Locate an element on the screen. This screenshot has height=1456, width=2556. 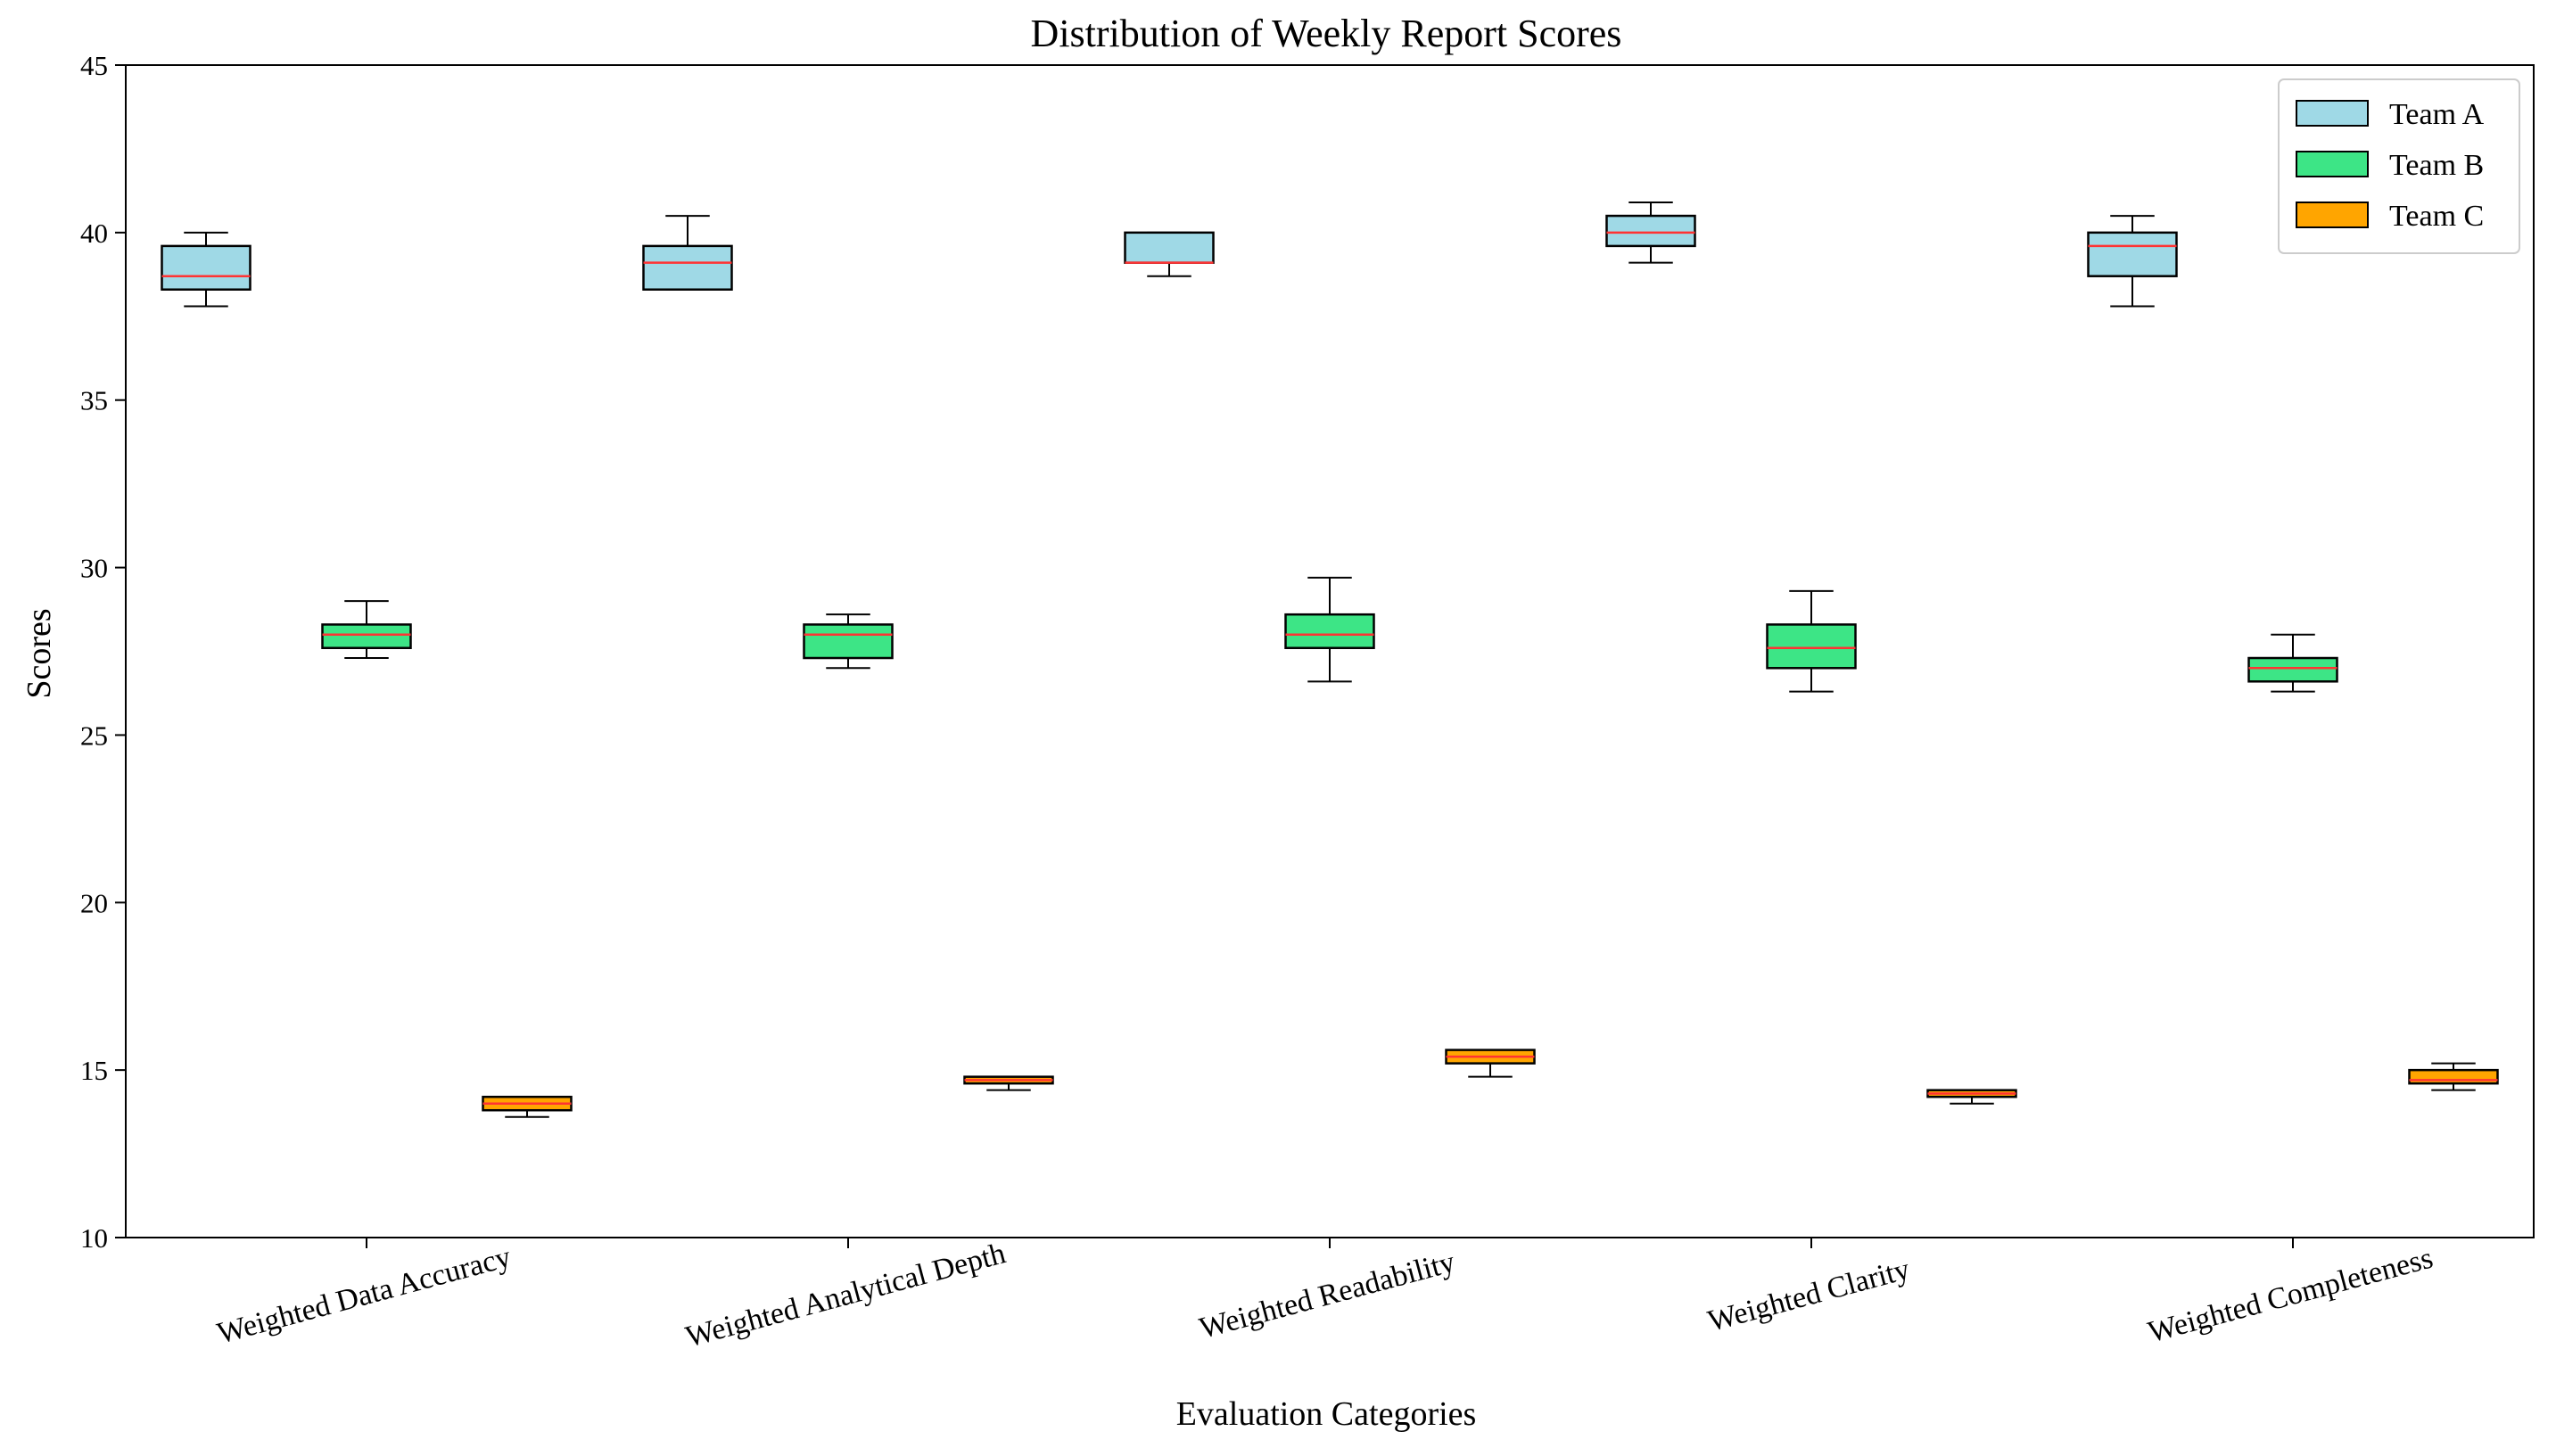
legend-label: Team B is located at coordinates (2436, 165).